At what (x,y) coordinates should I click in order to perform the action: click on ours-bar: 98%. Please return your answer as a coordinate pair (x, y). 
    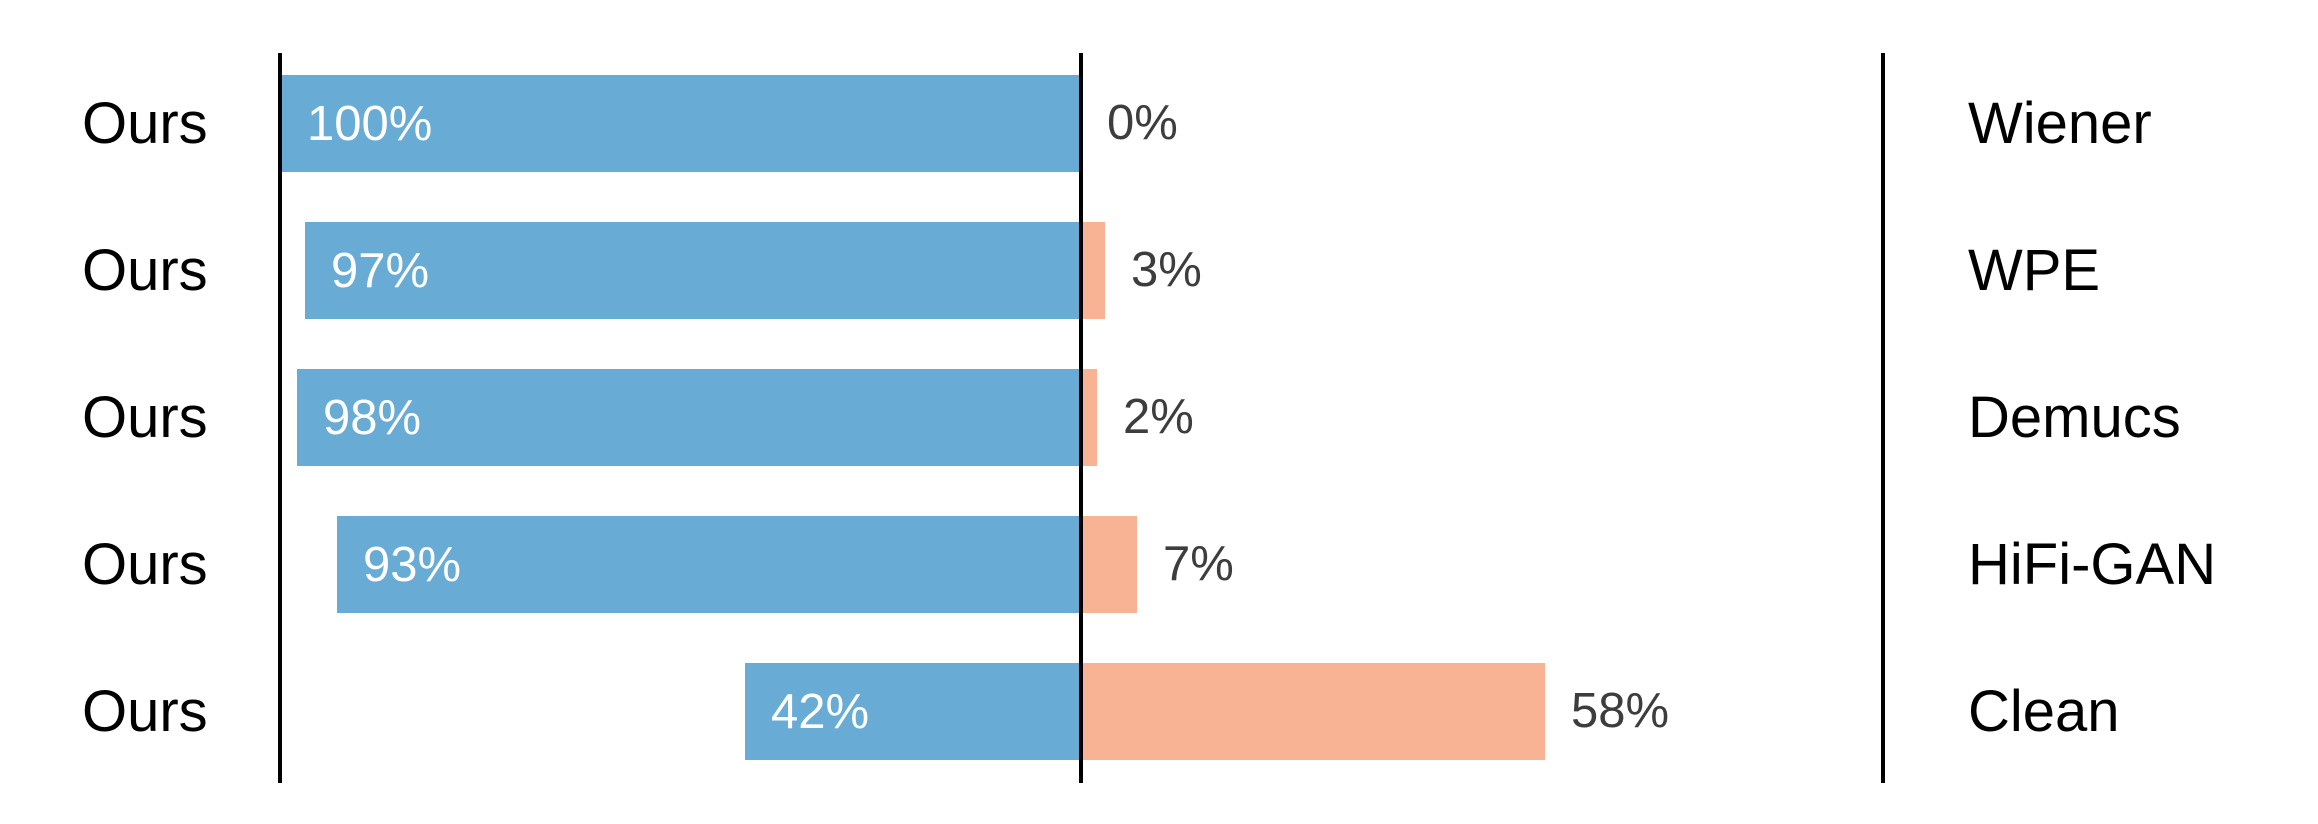
    Looking at the image, I should click on (689, 417).